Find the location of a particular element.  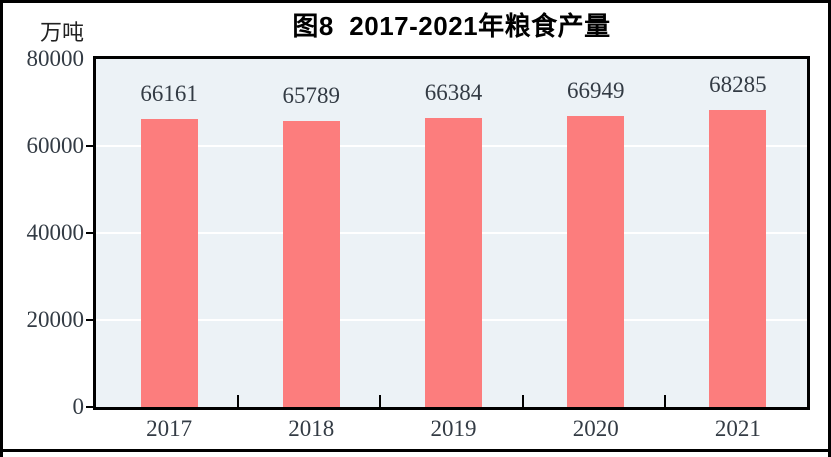

y-axis-tick-label: 60000 is located at coordinates (55, 145).